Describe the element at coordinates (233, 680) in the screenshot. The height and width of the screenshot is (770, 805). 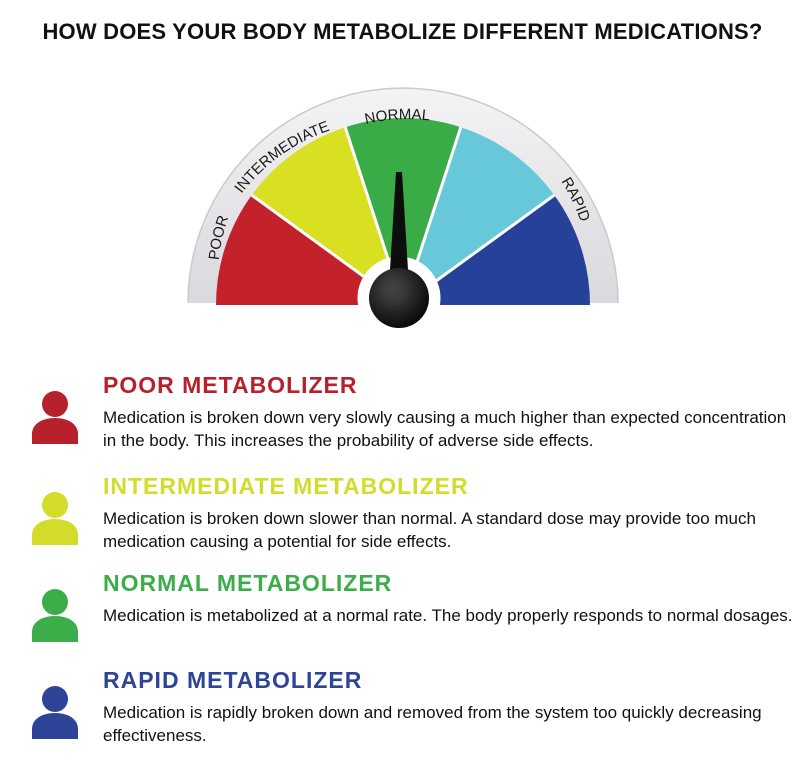
I see `legend-title-rapid: RAPID METABOLIZER` at that location.